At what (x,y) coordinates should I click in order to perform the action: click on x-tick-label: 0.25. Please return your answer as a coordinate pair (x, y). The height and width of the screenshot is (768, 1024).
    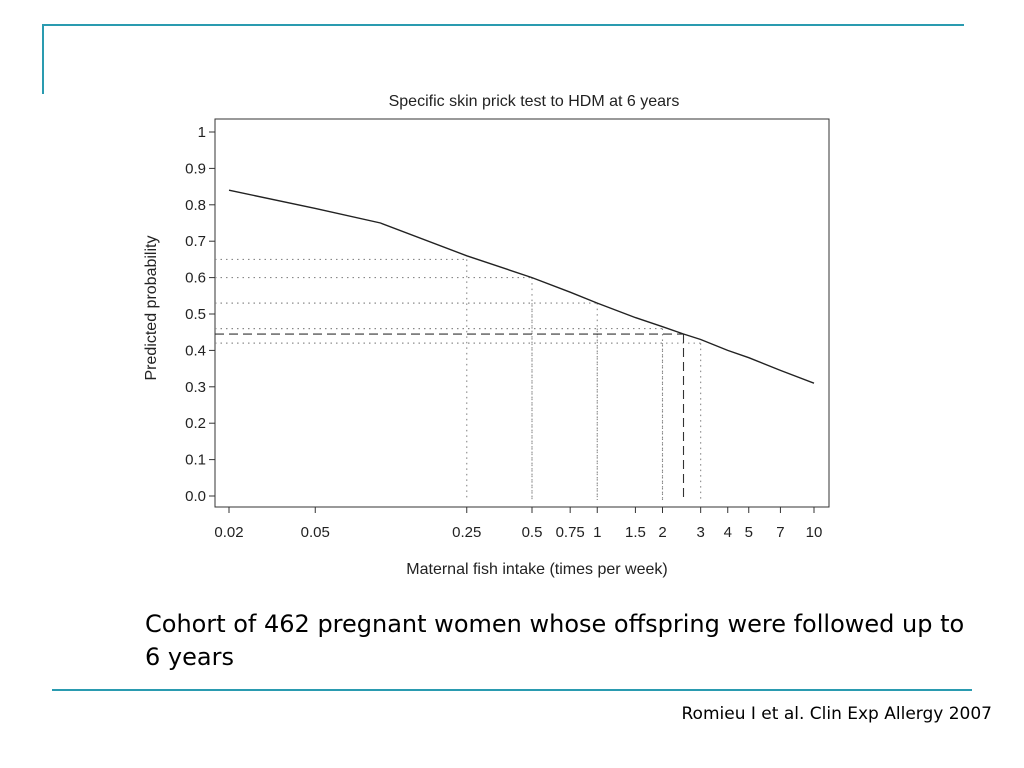
    Looking at the image, I should click on (466, 532).